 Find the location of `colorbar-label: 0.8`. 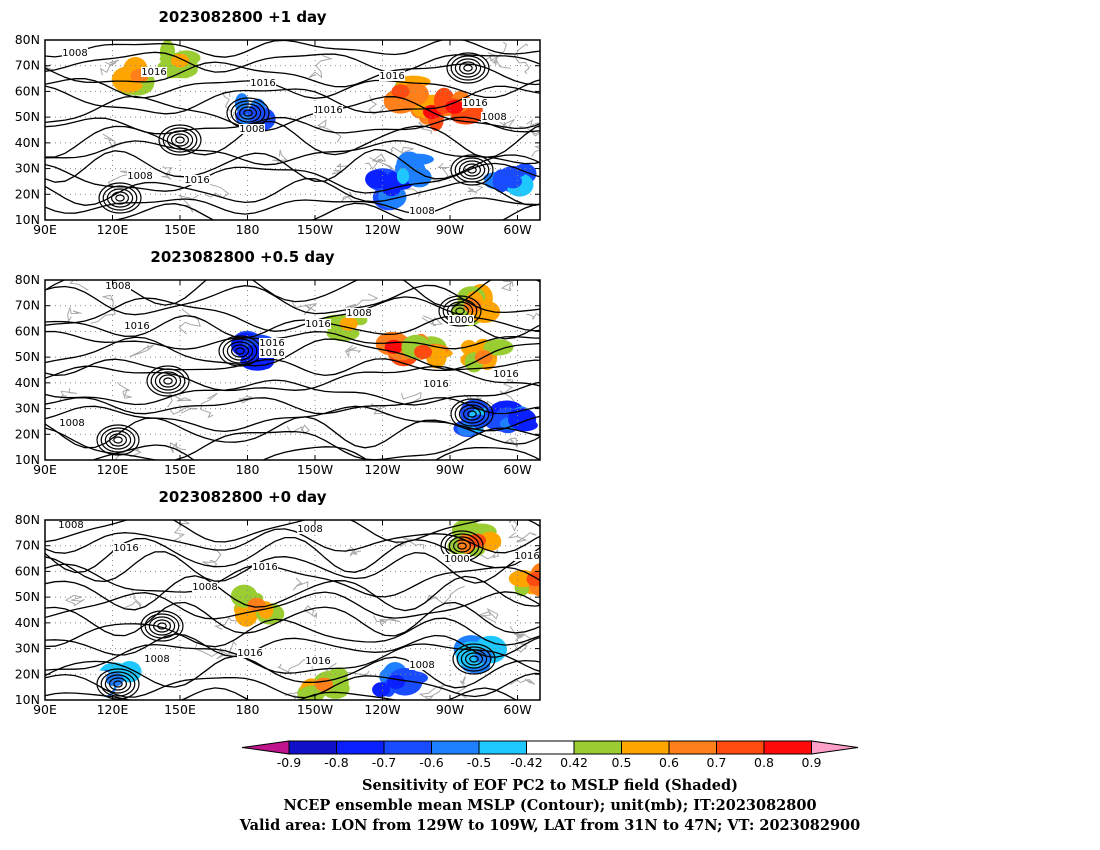

colorbar-label: 0.8 is located at coordinates (764, 762).